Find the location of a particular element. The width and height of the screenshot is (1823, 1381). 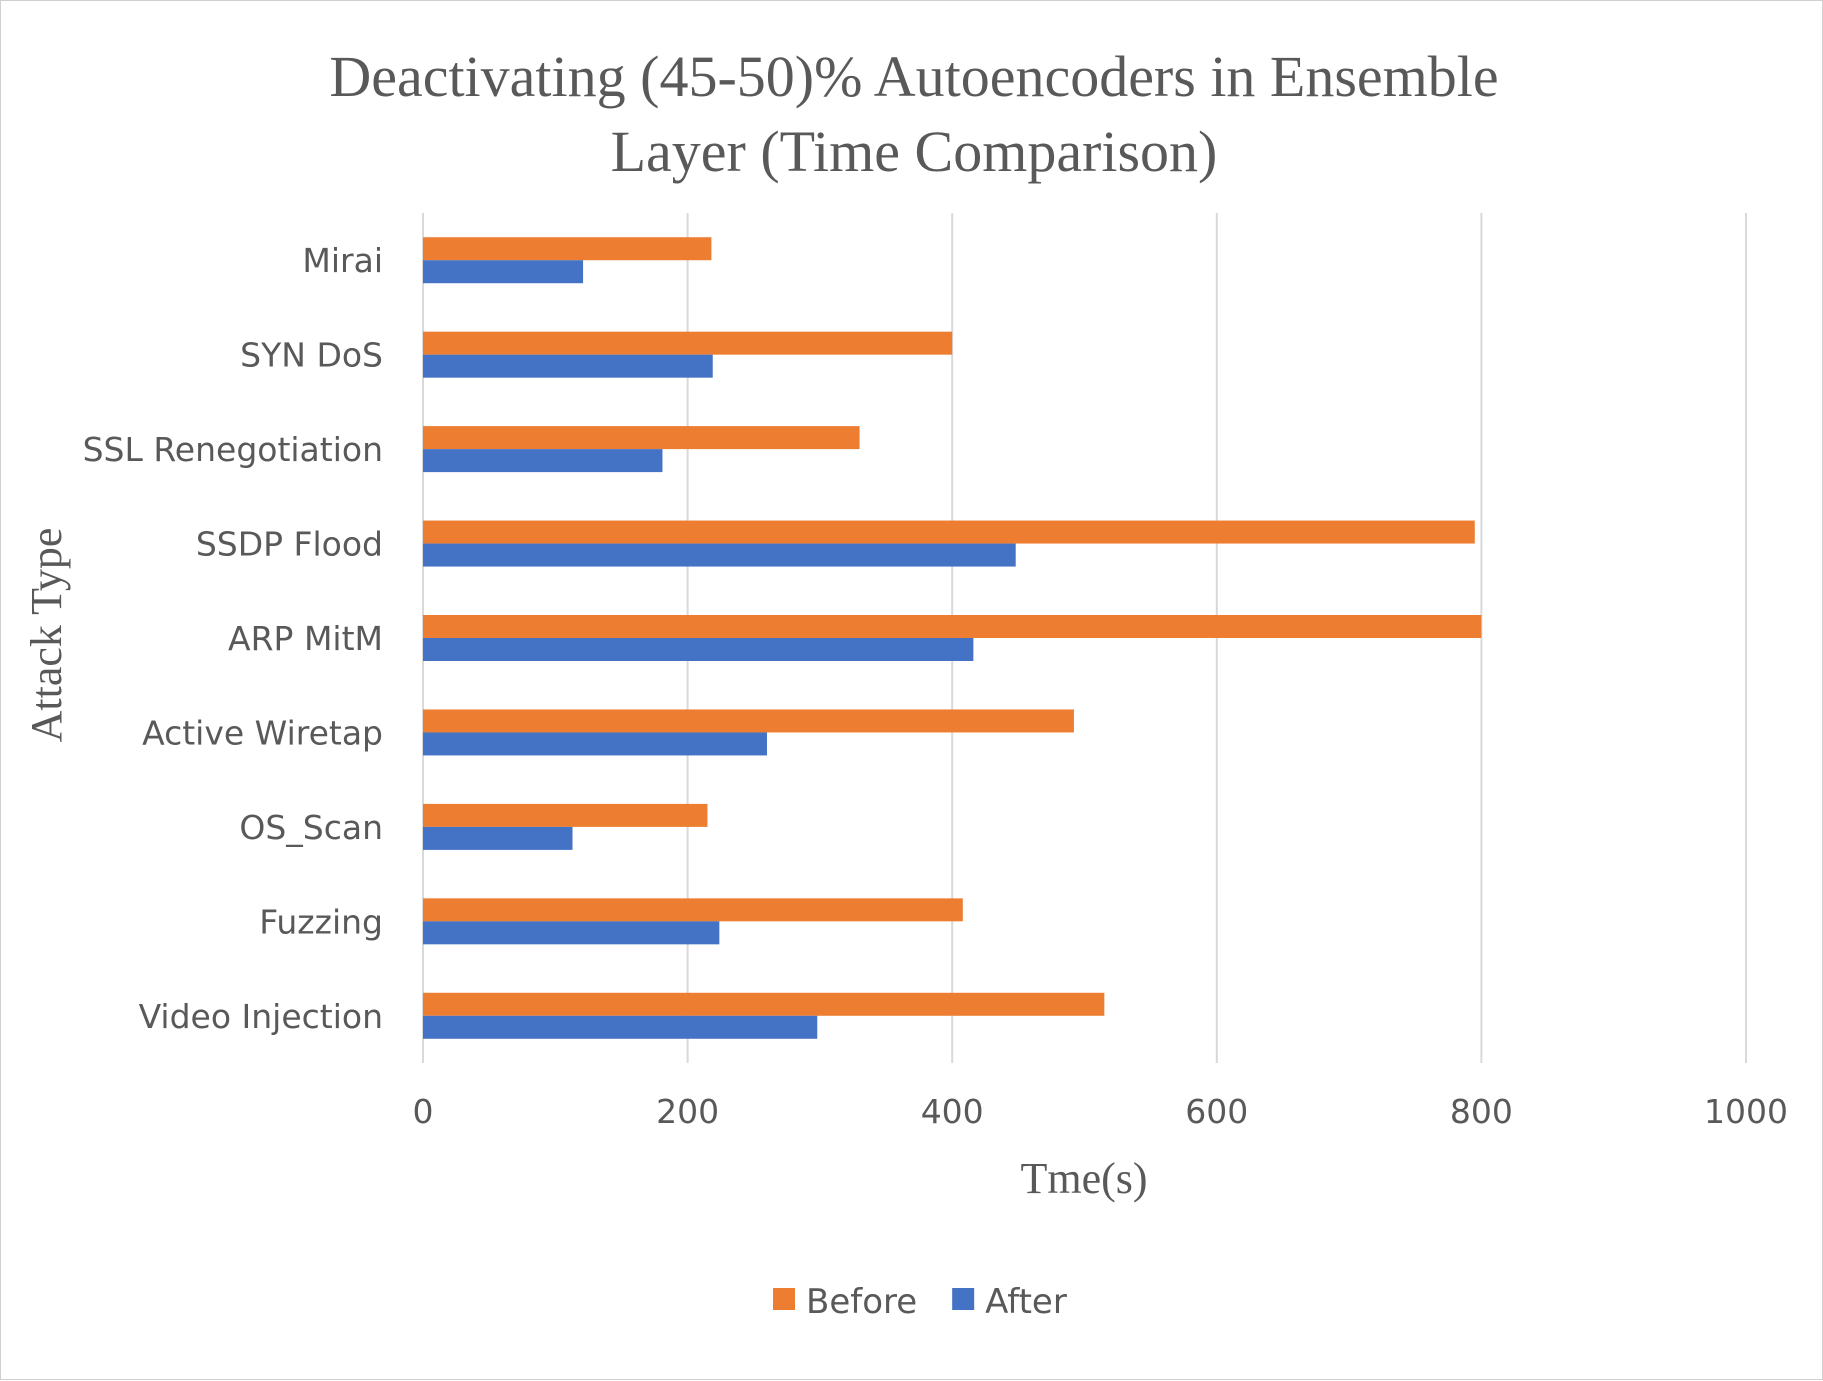

y-tick-label: SSL Renegotiation is located at coordinates (233, 449).